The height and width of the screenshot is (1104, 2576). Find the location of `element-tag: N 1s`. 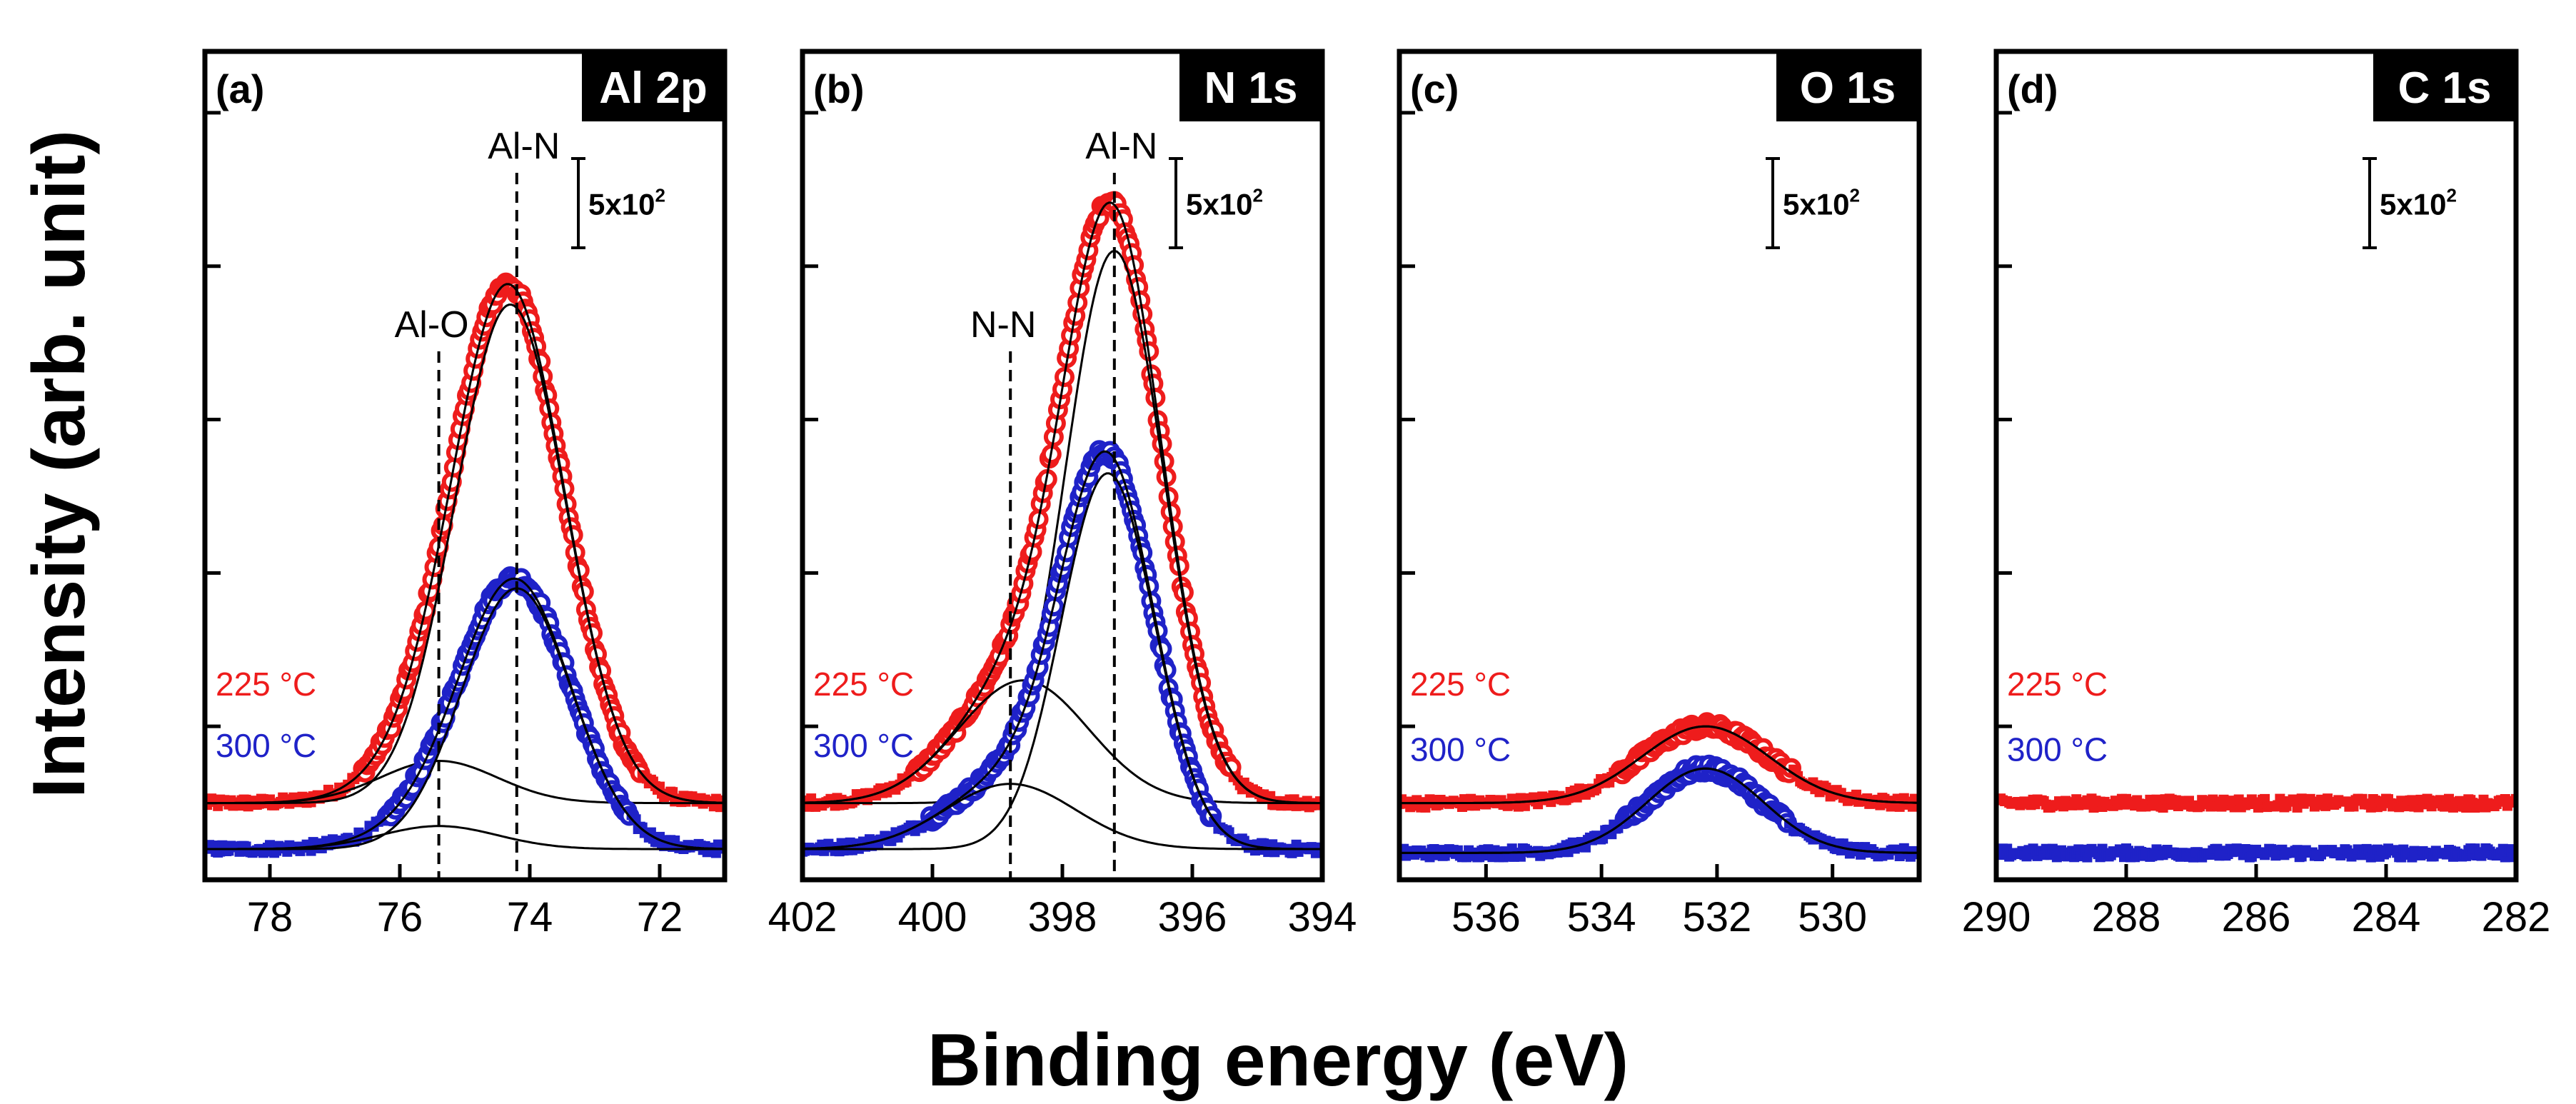

element-tag: N 1s is located at coordinates (1251, 88).